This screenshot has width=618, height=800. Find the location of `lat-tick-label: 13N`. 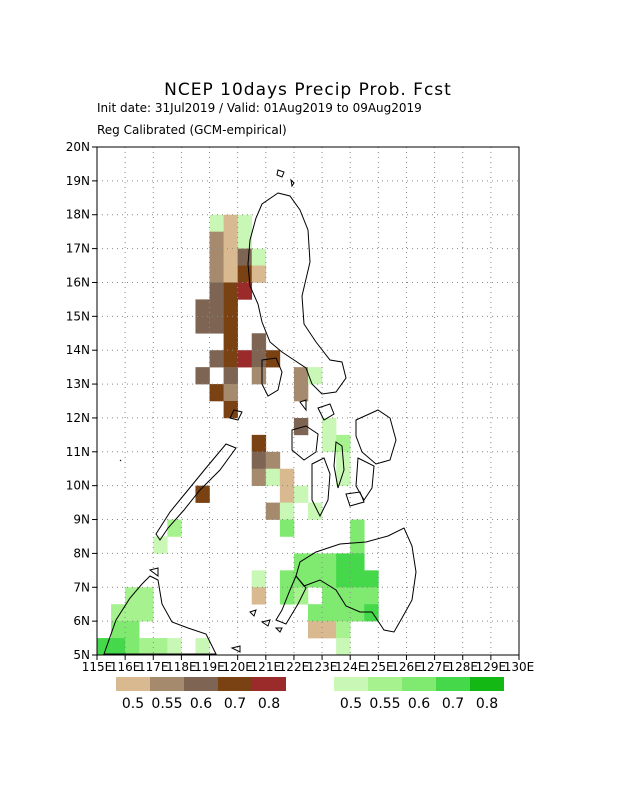

lat-tick-label: 13N is located at coordinates (78, 384).